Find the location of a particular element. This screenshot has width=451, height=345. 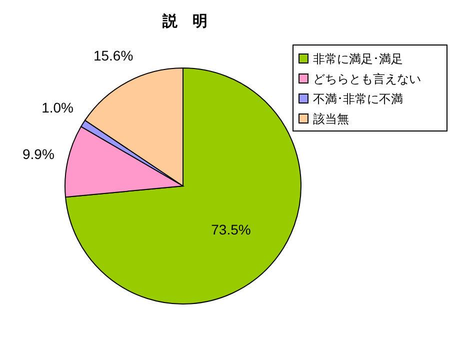

data-label: 15.6% is located at coordinates (113, 55).